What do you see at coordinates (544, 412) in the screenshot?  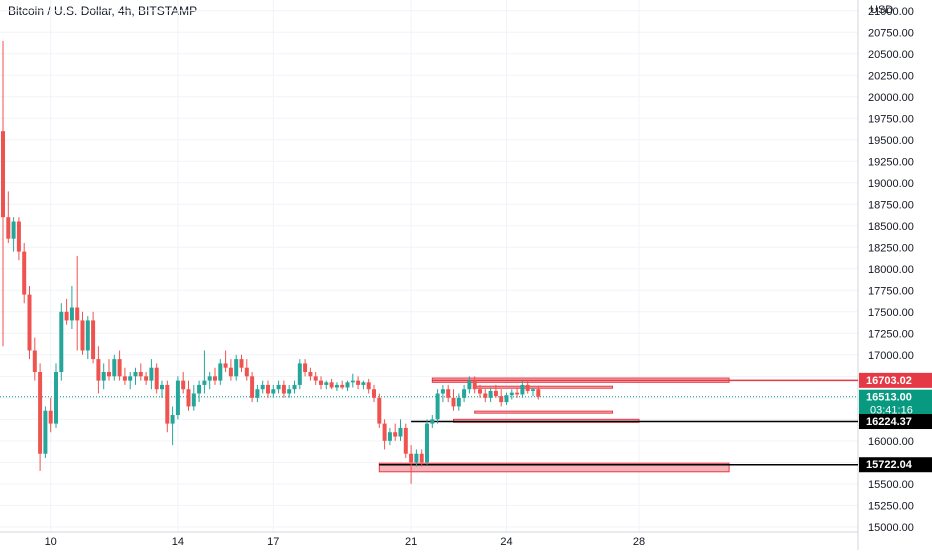 I see `zone-range-bottom` at bounding box center [544, 412].